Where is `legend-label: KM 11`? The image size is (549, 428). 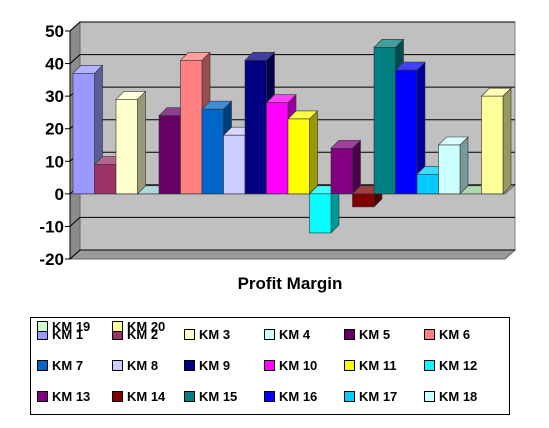 legend-label: KM 11 is located at coordinates (378, 365).